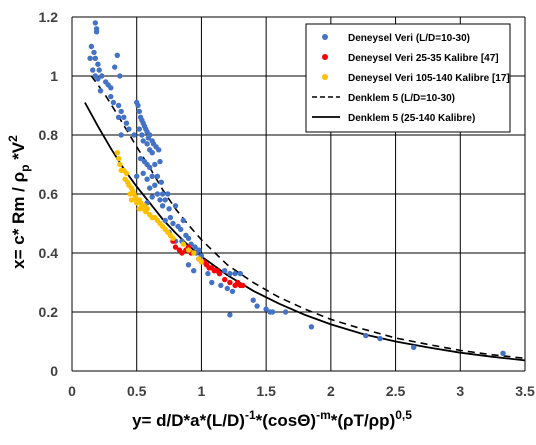  I want to click on y-tick-label-4: 0.8, so click(49, 135).